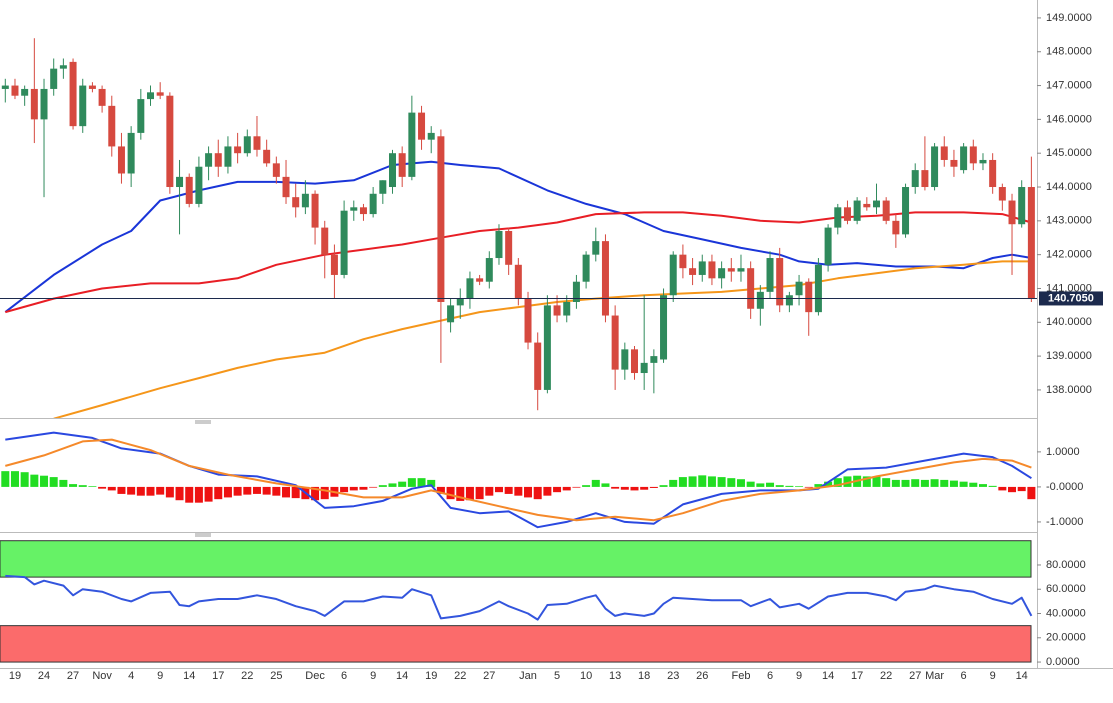  What do you see at coordinates (131, 676) in the screenshot?
I see `x-tick-label: 4` at bounding box center [131, 676].